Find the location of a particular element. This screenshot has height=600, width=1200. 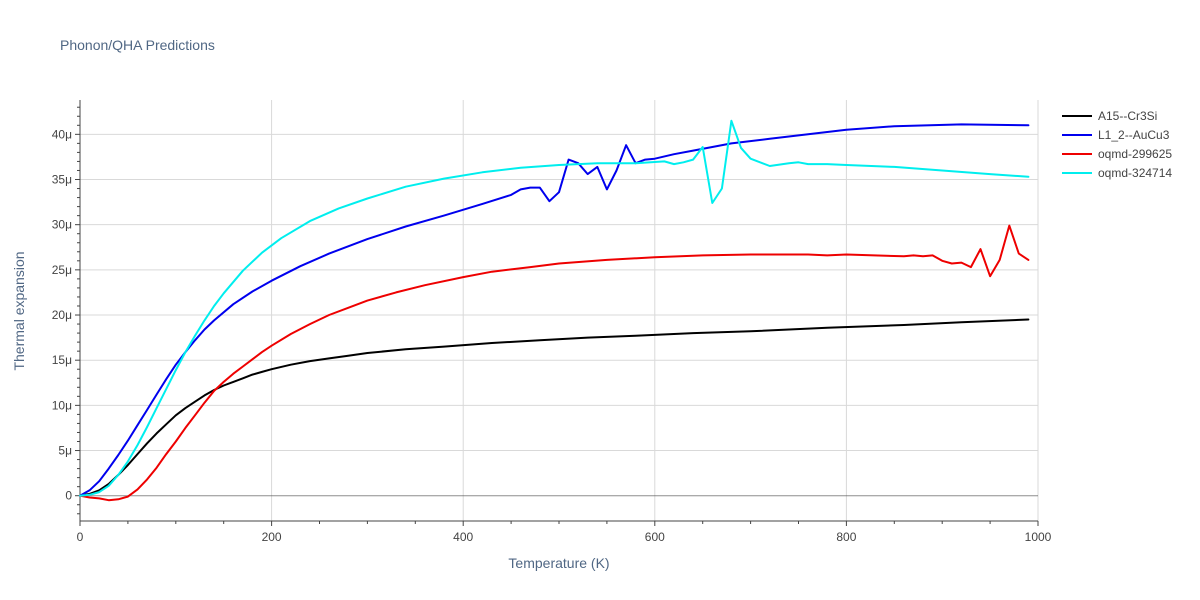

x-tick-label: 600 is located at coordinates (655, 537).